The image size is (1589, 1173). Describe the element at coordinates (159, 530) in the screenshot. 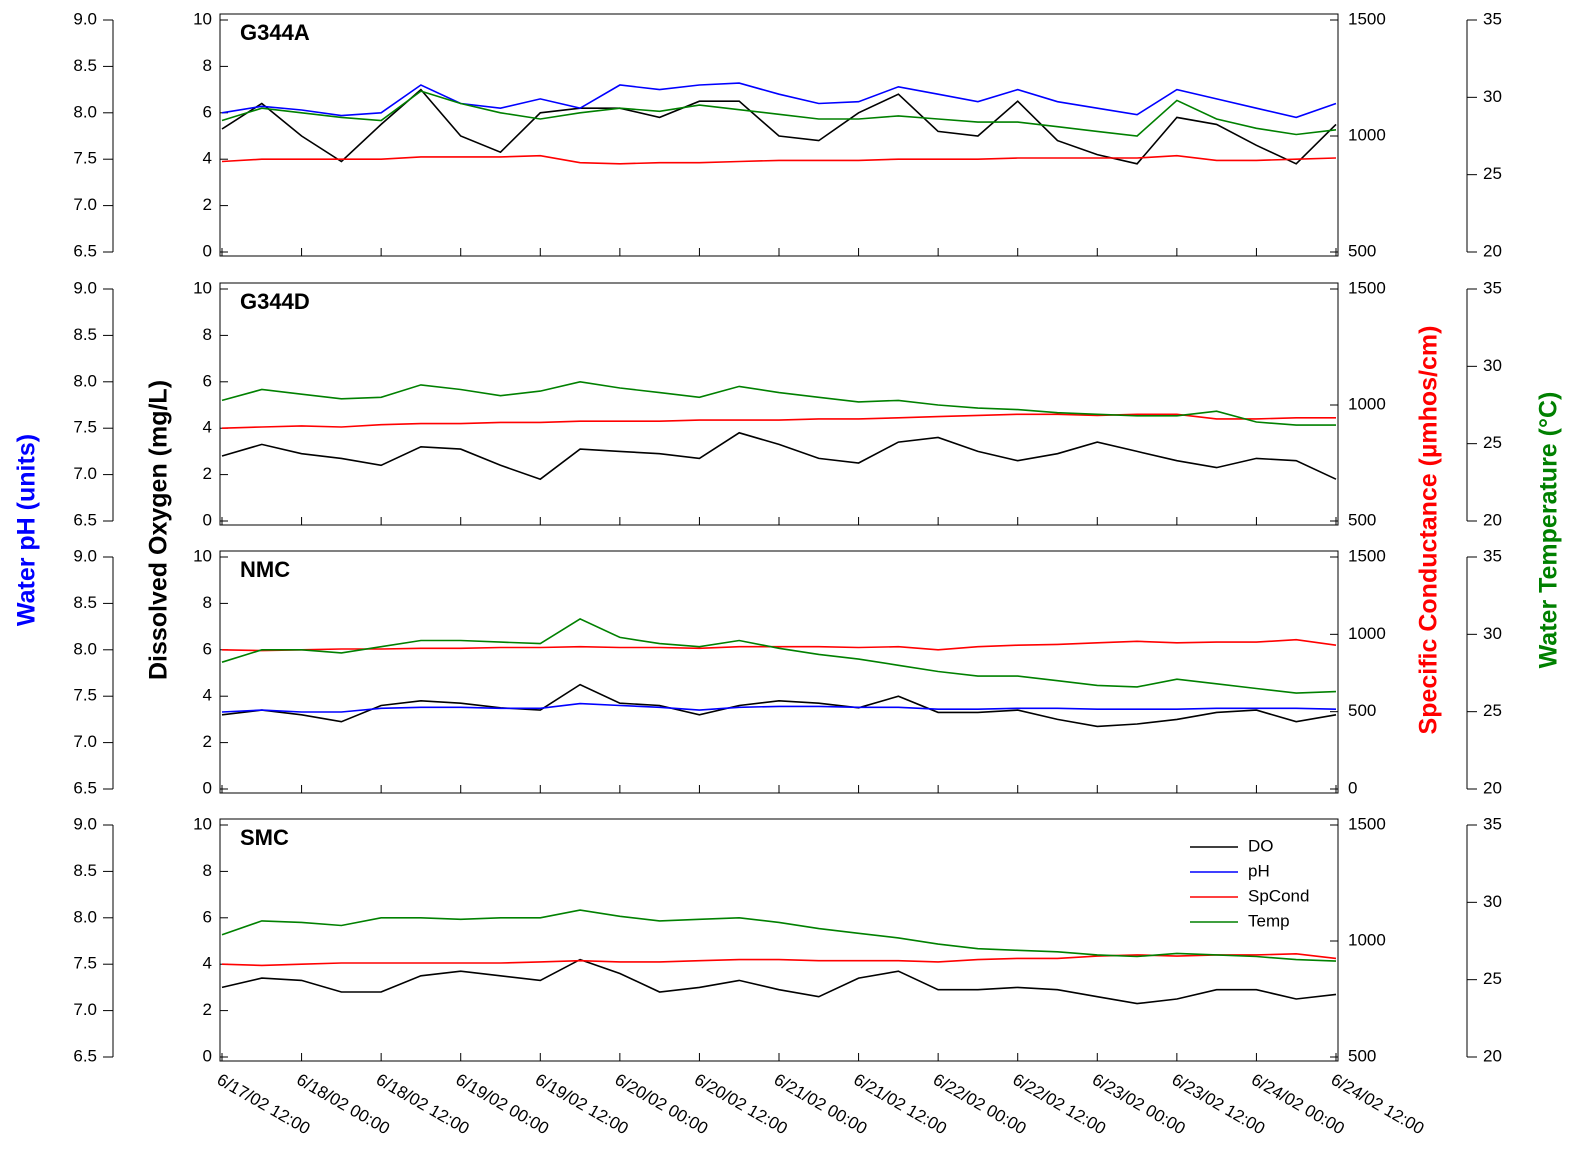

I see `do-axis-label: Dissolved Oxygen (mg/L)` at that location.